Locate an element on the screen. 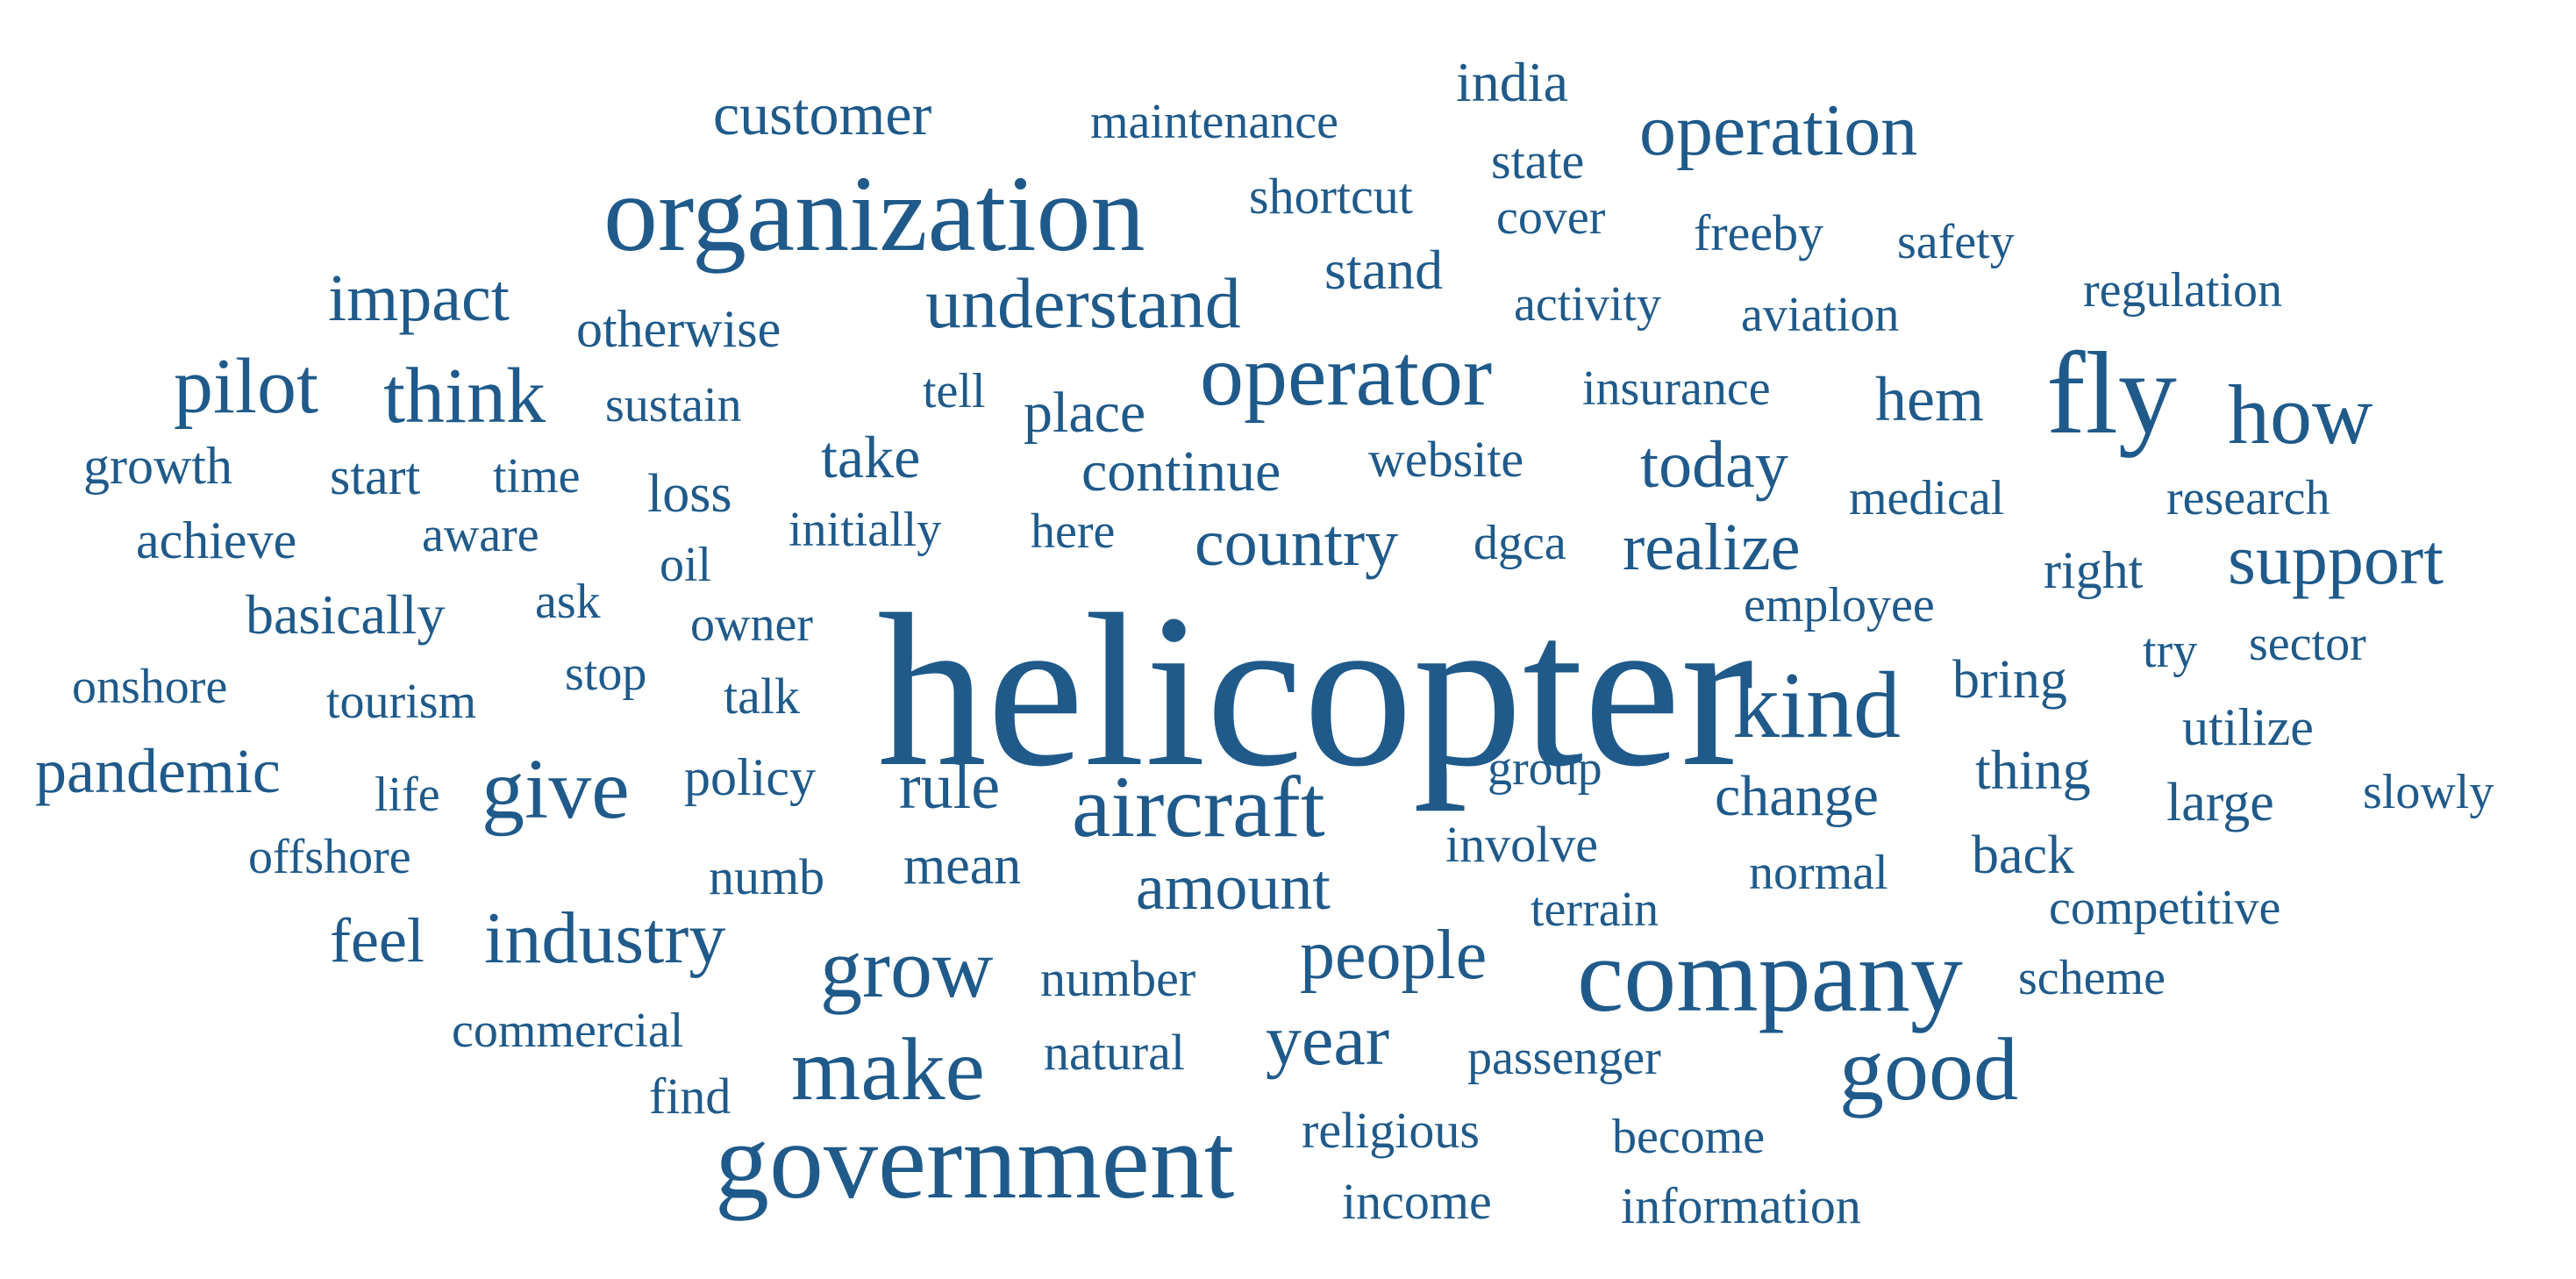 The image size is (2576, 1279). word: aware is located at coordinates (481, 535).